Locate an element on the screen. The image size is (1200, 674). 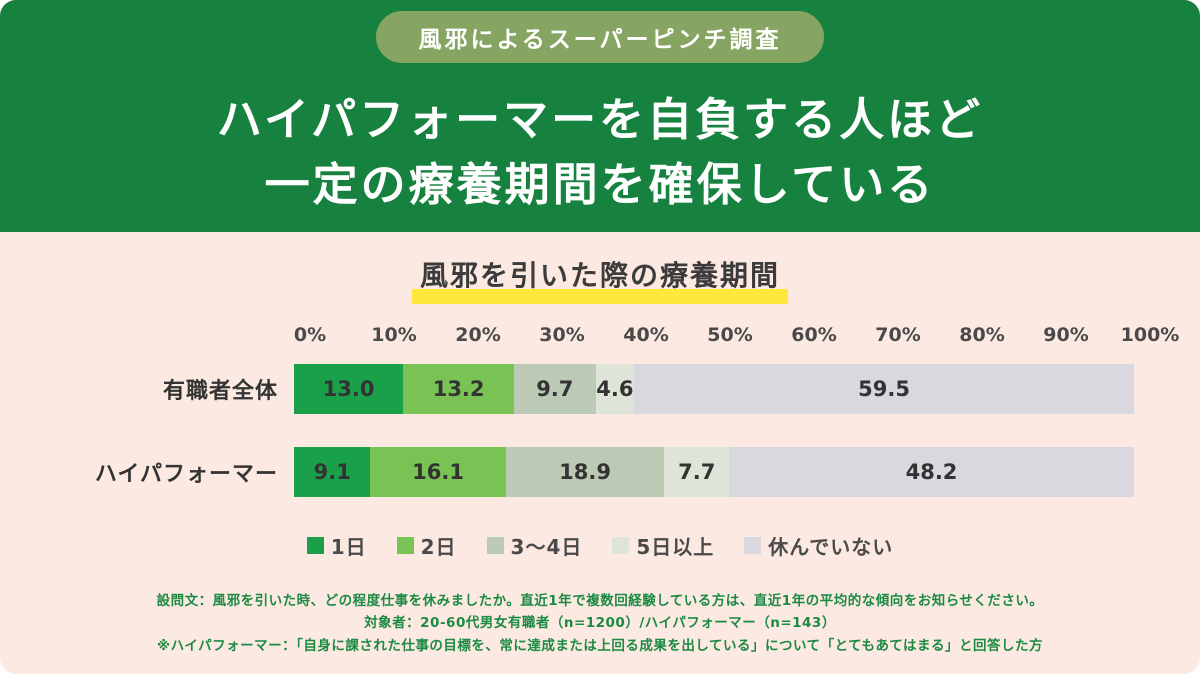
segment-value: 13.2 is located at coordinates (458, 389).